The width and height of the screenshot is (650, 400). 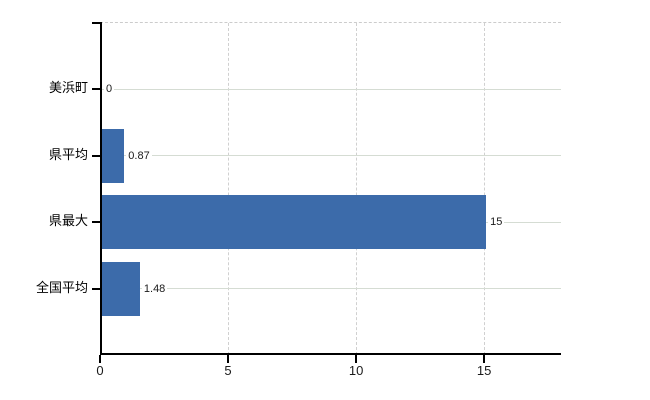 I want to click on x-tick-label: 0, so click(x=100, y=370).